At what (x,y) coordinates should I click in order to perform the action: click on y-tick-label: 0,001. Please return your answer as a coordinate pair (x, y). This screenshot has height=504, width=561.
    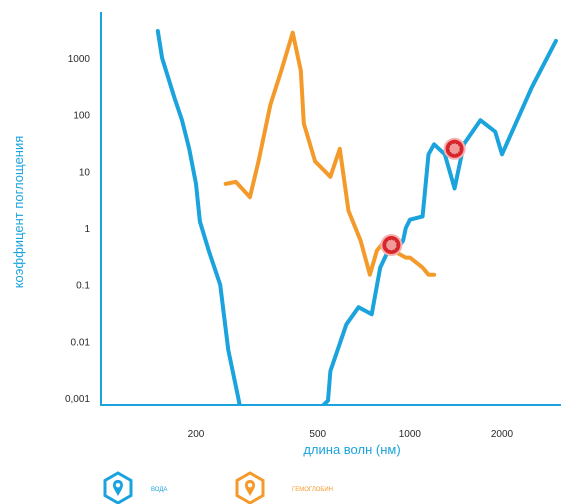
    Looking at the image, I should click on (77, 399).